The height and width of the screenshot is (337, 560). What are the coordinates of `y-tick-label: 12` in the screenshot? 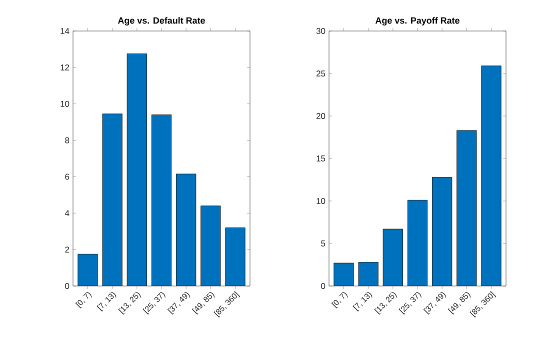 It's located at (65, 67).